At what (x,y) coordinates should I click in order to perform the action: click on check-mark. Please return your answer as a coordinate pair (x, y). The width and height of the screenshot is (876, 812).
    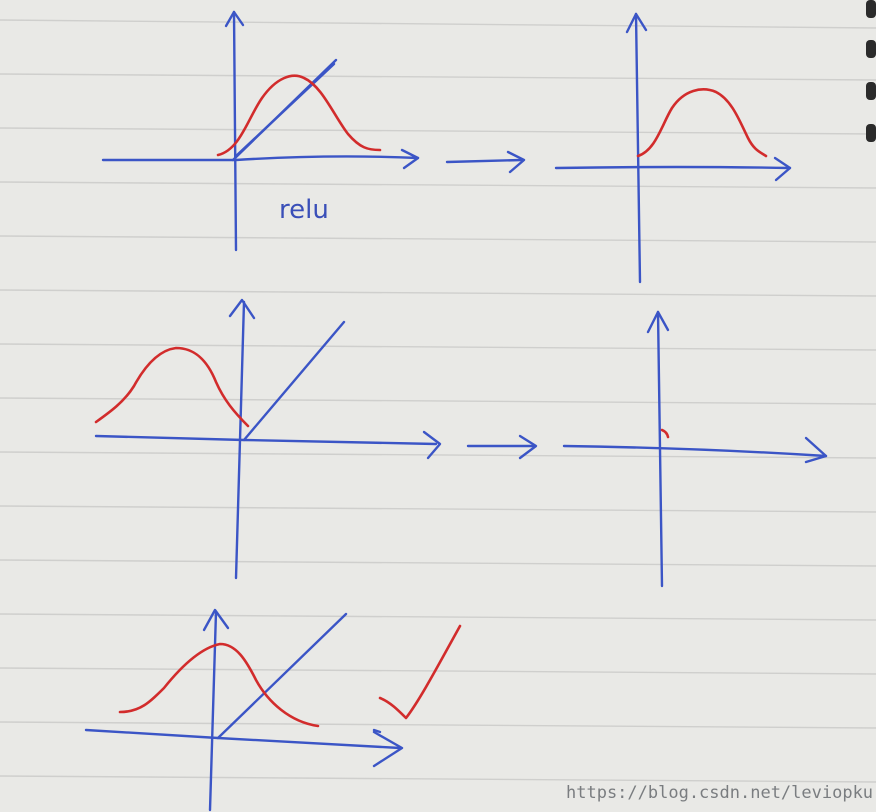
    Looking at the image, I should click on (420, 672).